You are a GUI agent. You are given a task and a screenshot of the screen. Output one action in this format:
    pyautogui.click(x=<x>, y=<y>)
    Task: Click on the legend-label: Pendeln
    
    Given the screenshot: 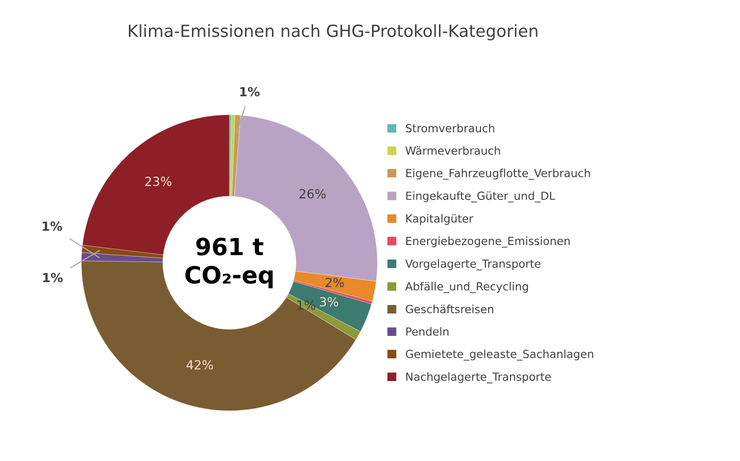 What is the action you would take?
    pyautogui.click(x=427, y=331)
    